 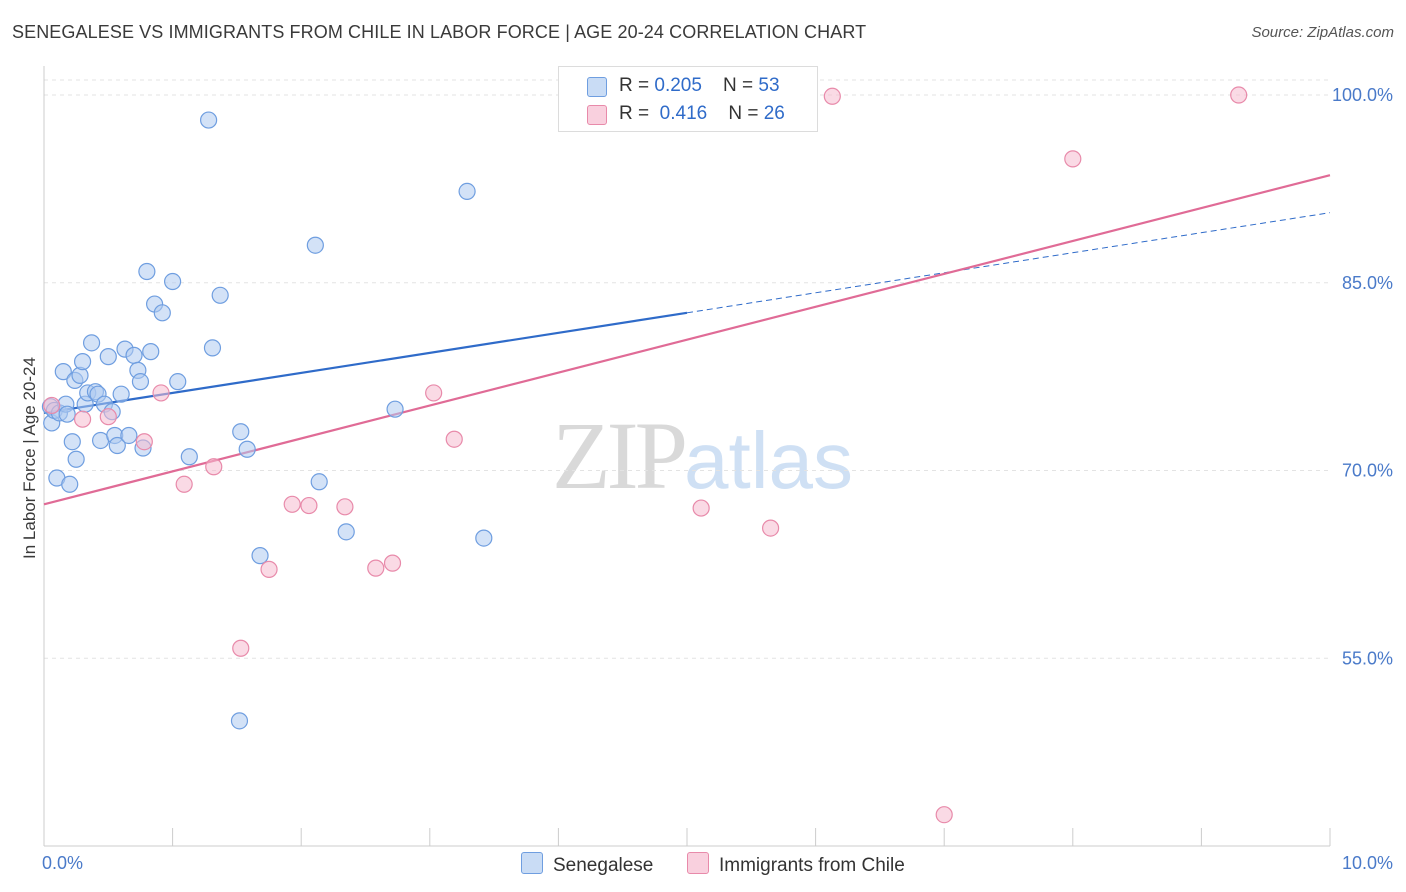 I want to click on watermark-zip: ZIP, so click(x=620, y=455).